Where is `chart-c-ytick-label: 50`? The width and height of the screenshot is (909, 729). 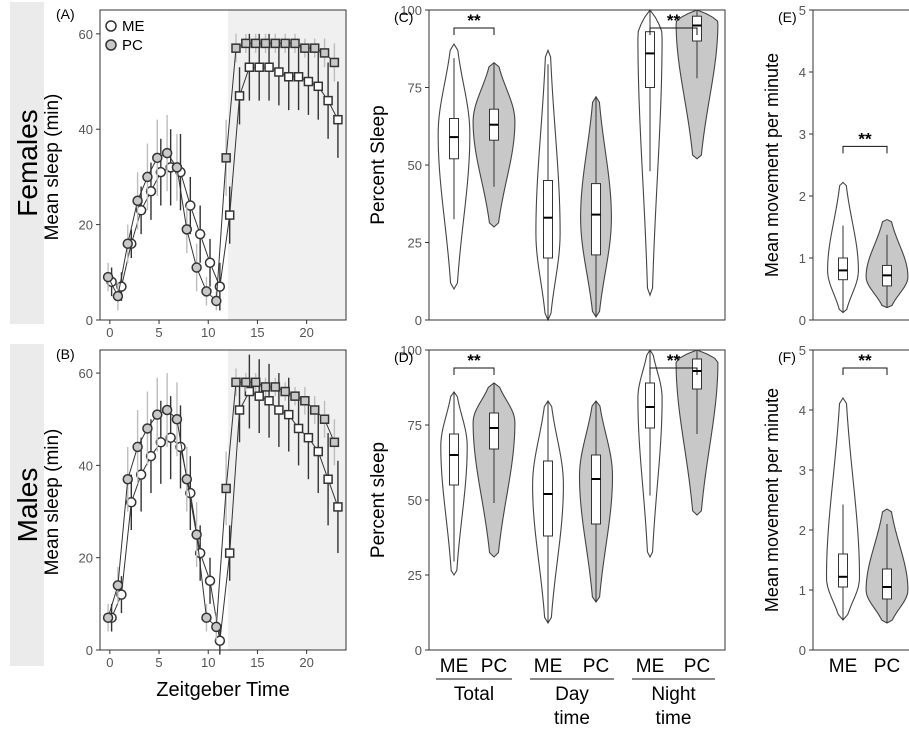 chart-c-ytick-label: 50 is located at coordinates (415, 165).